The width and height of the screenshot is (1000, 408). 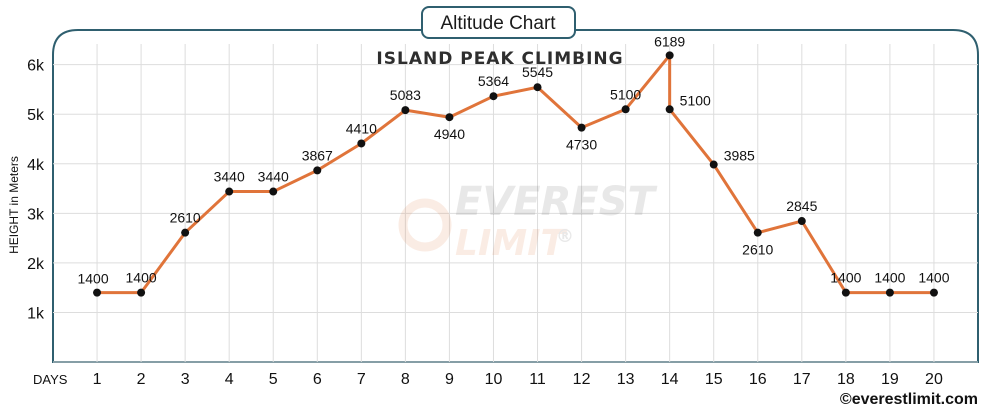 I want to click on x-tick-label: 3, so click(x=185, y=379).